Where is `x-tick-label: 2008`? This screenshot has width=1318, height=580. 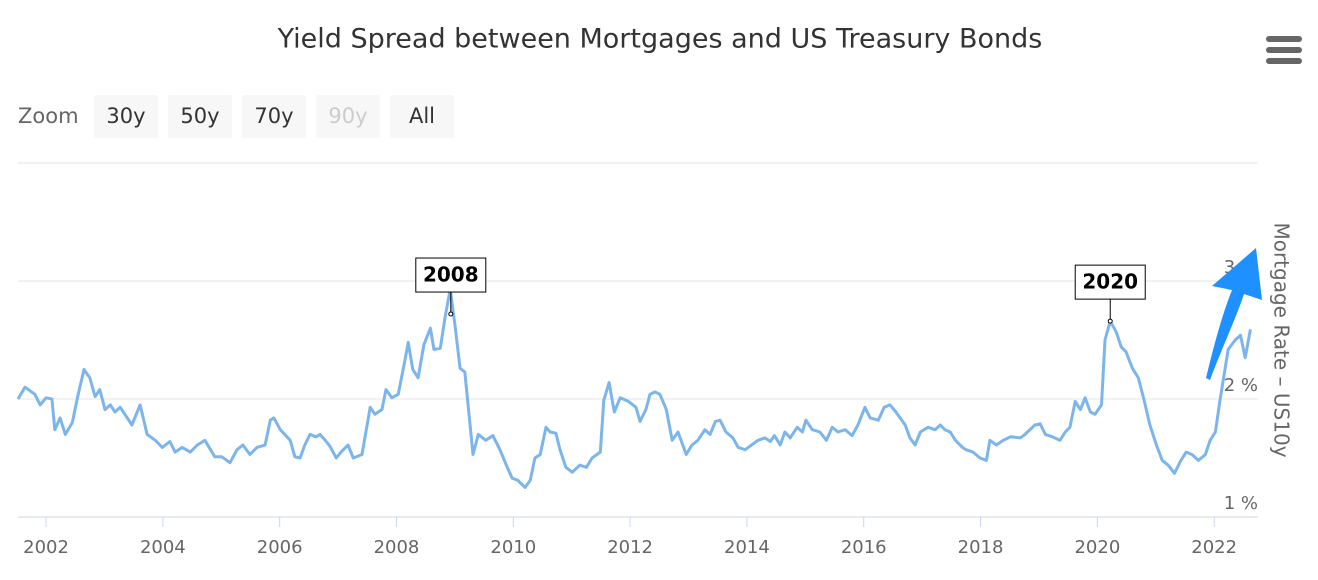
x-tick-label: 2008 is located at coordinates (397, 547).